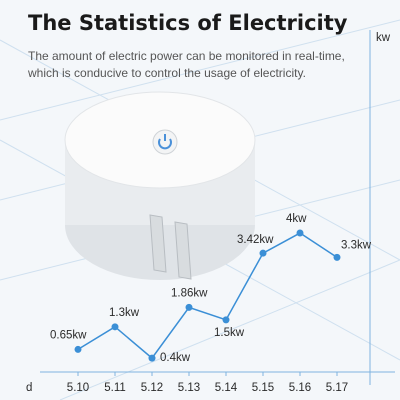 The width and height of the screenshot is (400, 400). What do you see at coordinates (189, 388) in the screenshot?
I see `x-tick-label: 5.13` at bounding box center [189, 388].